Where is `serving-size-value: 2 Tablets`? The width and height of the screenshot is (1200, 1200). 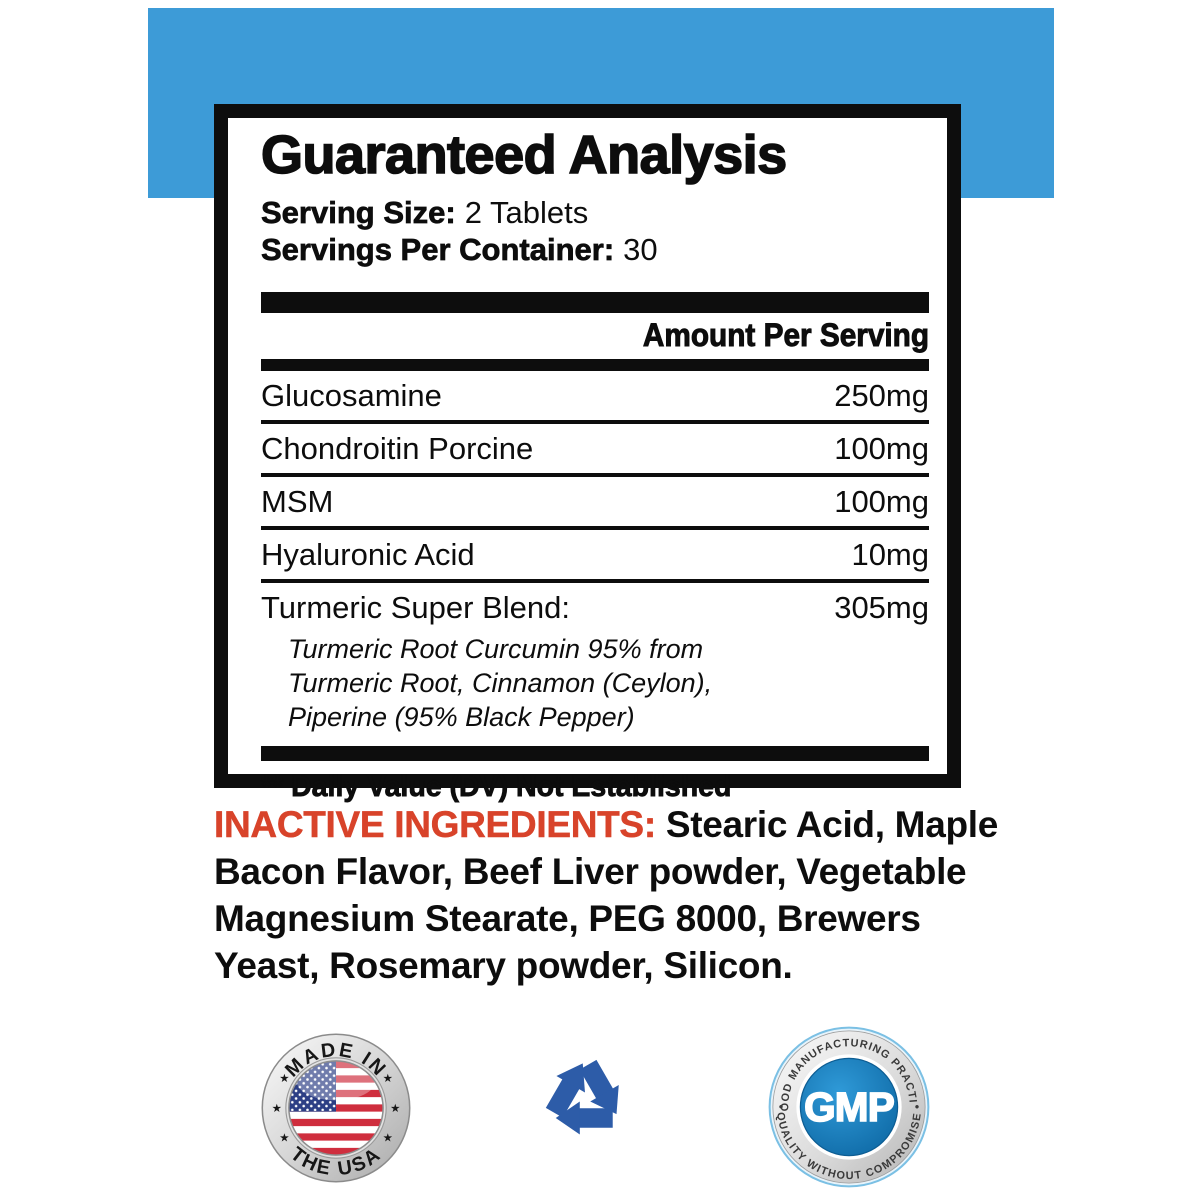 serving-size-value: 2 Tablets is located at coordinates (526, 213).